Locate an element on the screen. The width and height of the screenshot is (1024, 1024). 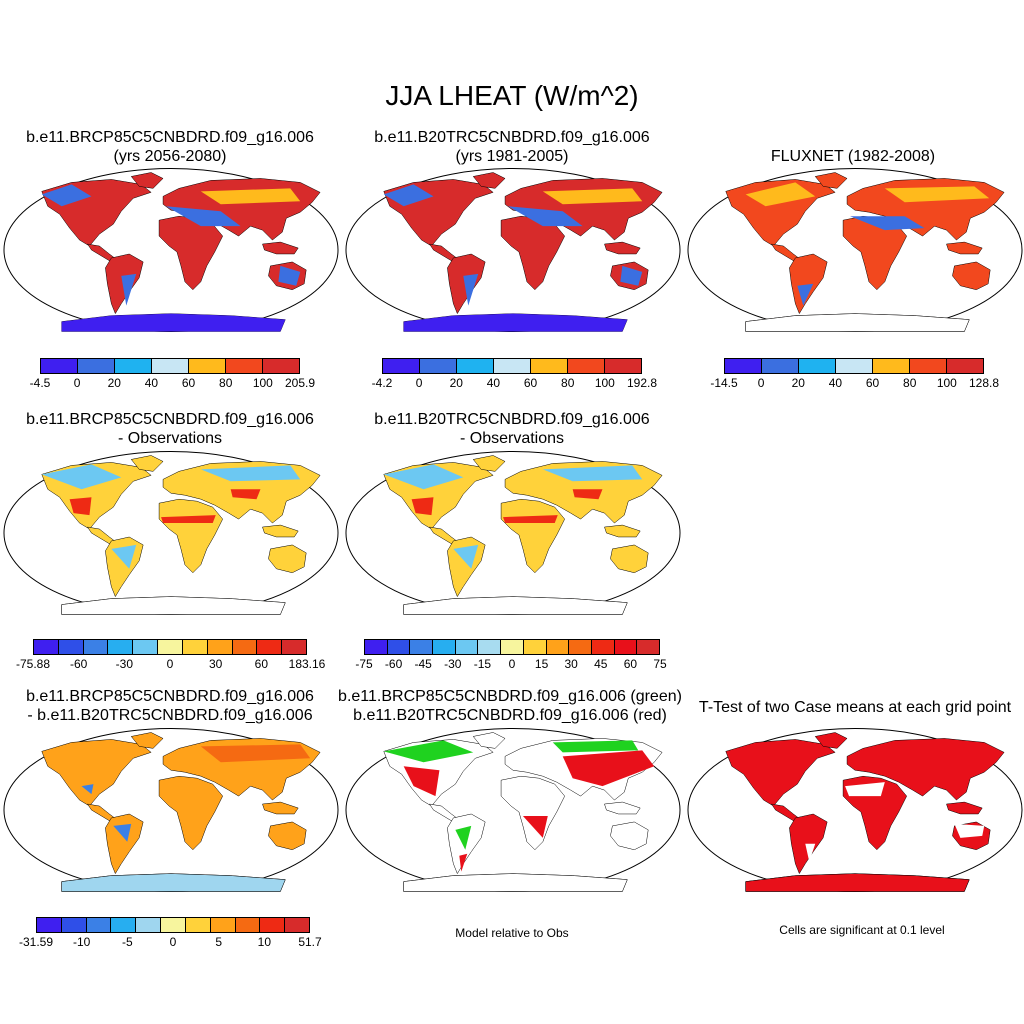
colorbar-model-future: -4.5 0 20 40 60 80 100 205.9 is located at coordinates (172, 374).